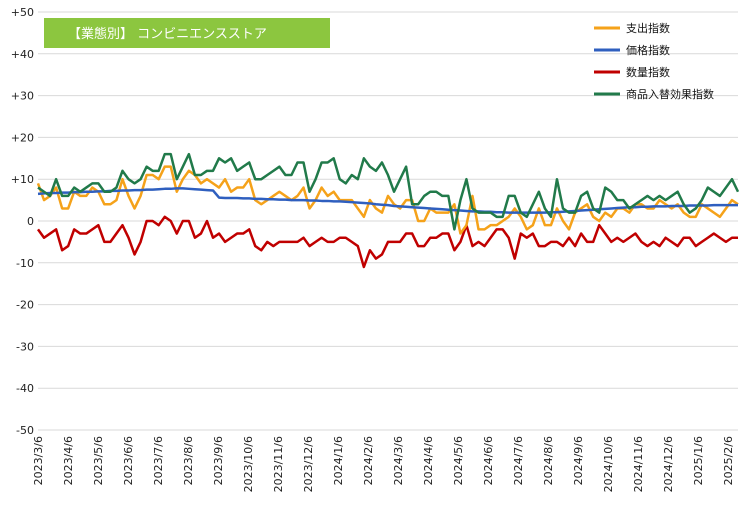 This screenshot has height=510, width=742. I want to click on x-tick-label: 2024/10/6, so click(608, 464).